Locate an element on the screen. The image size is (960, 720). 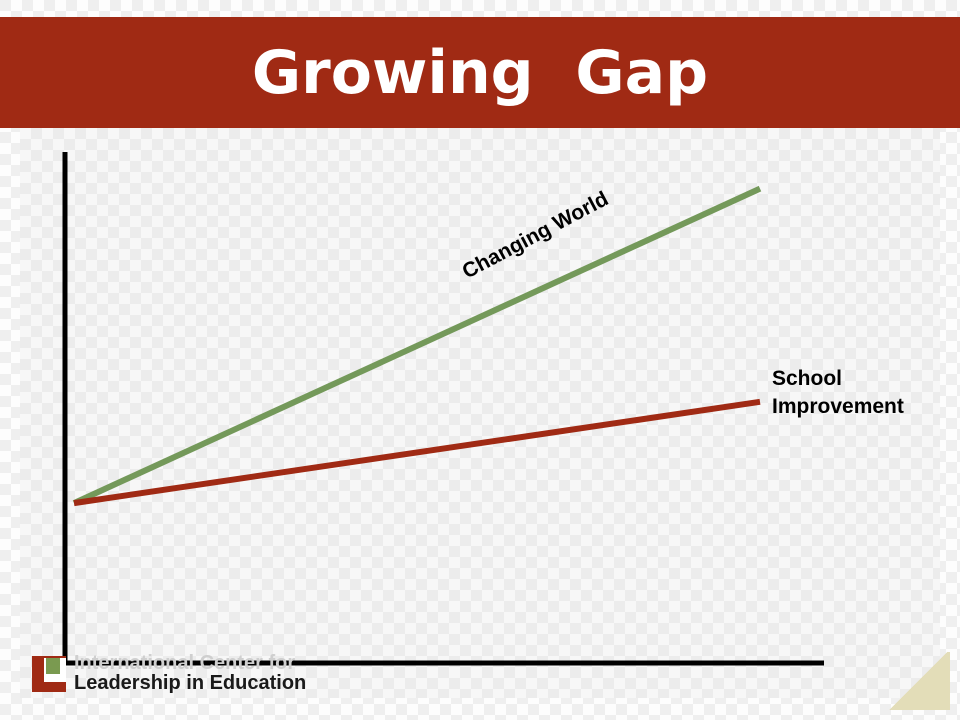
slide-title: Growing Gap is located at coordinates (480, 72).